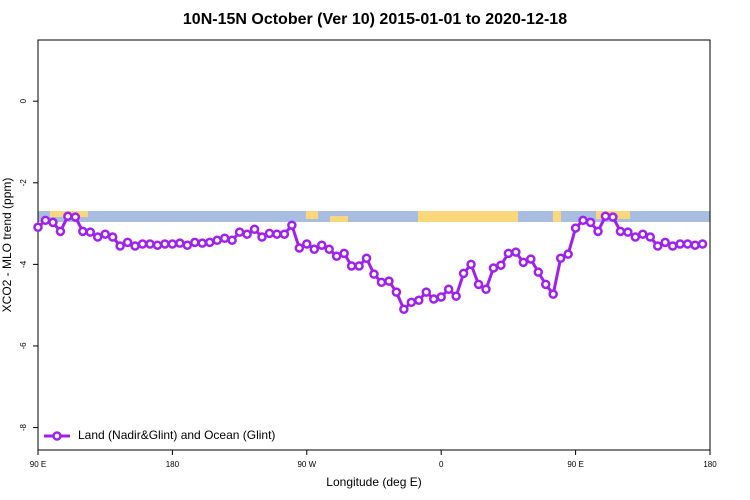 The width and height of the screenshot is (750, 500). I want to click on x-tick-label: 0, so click(441, 464).